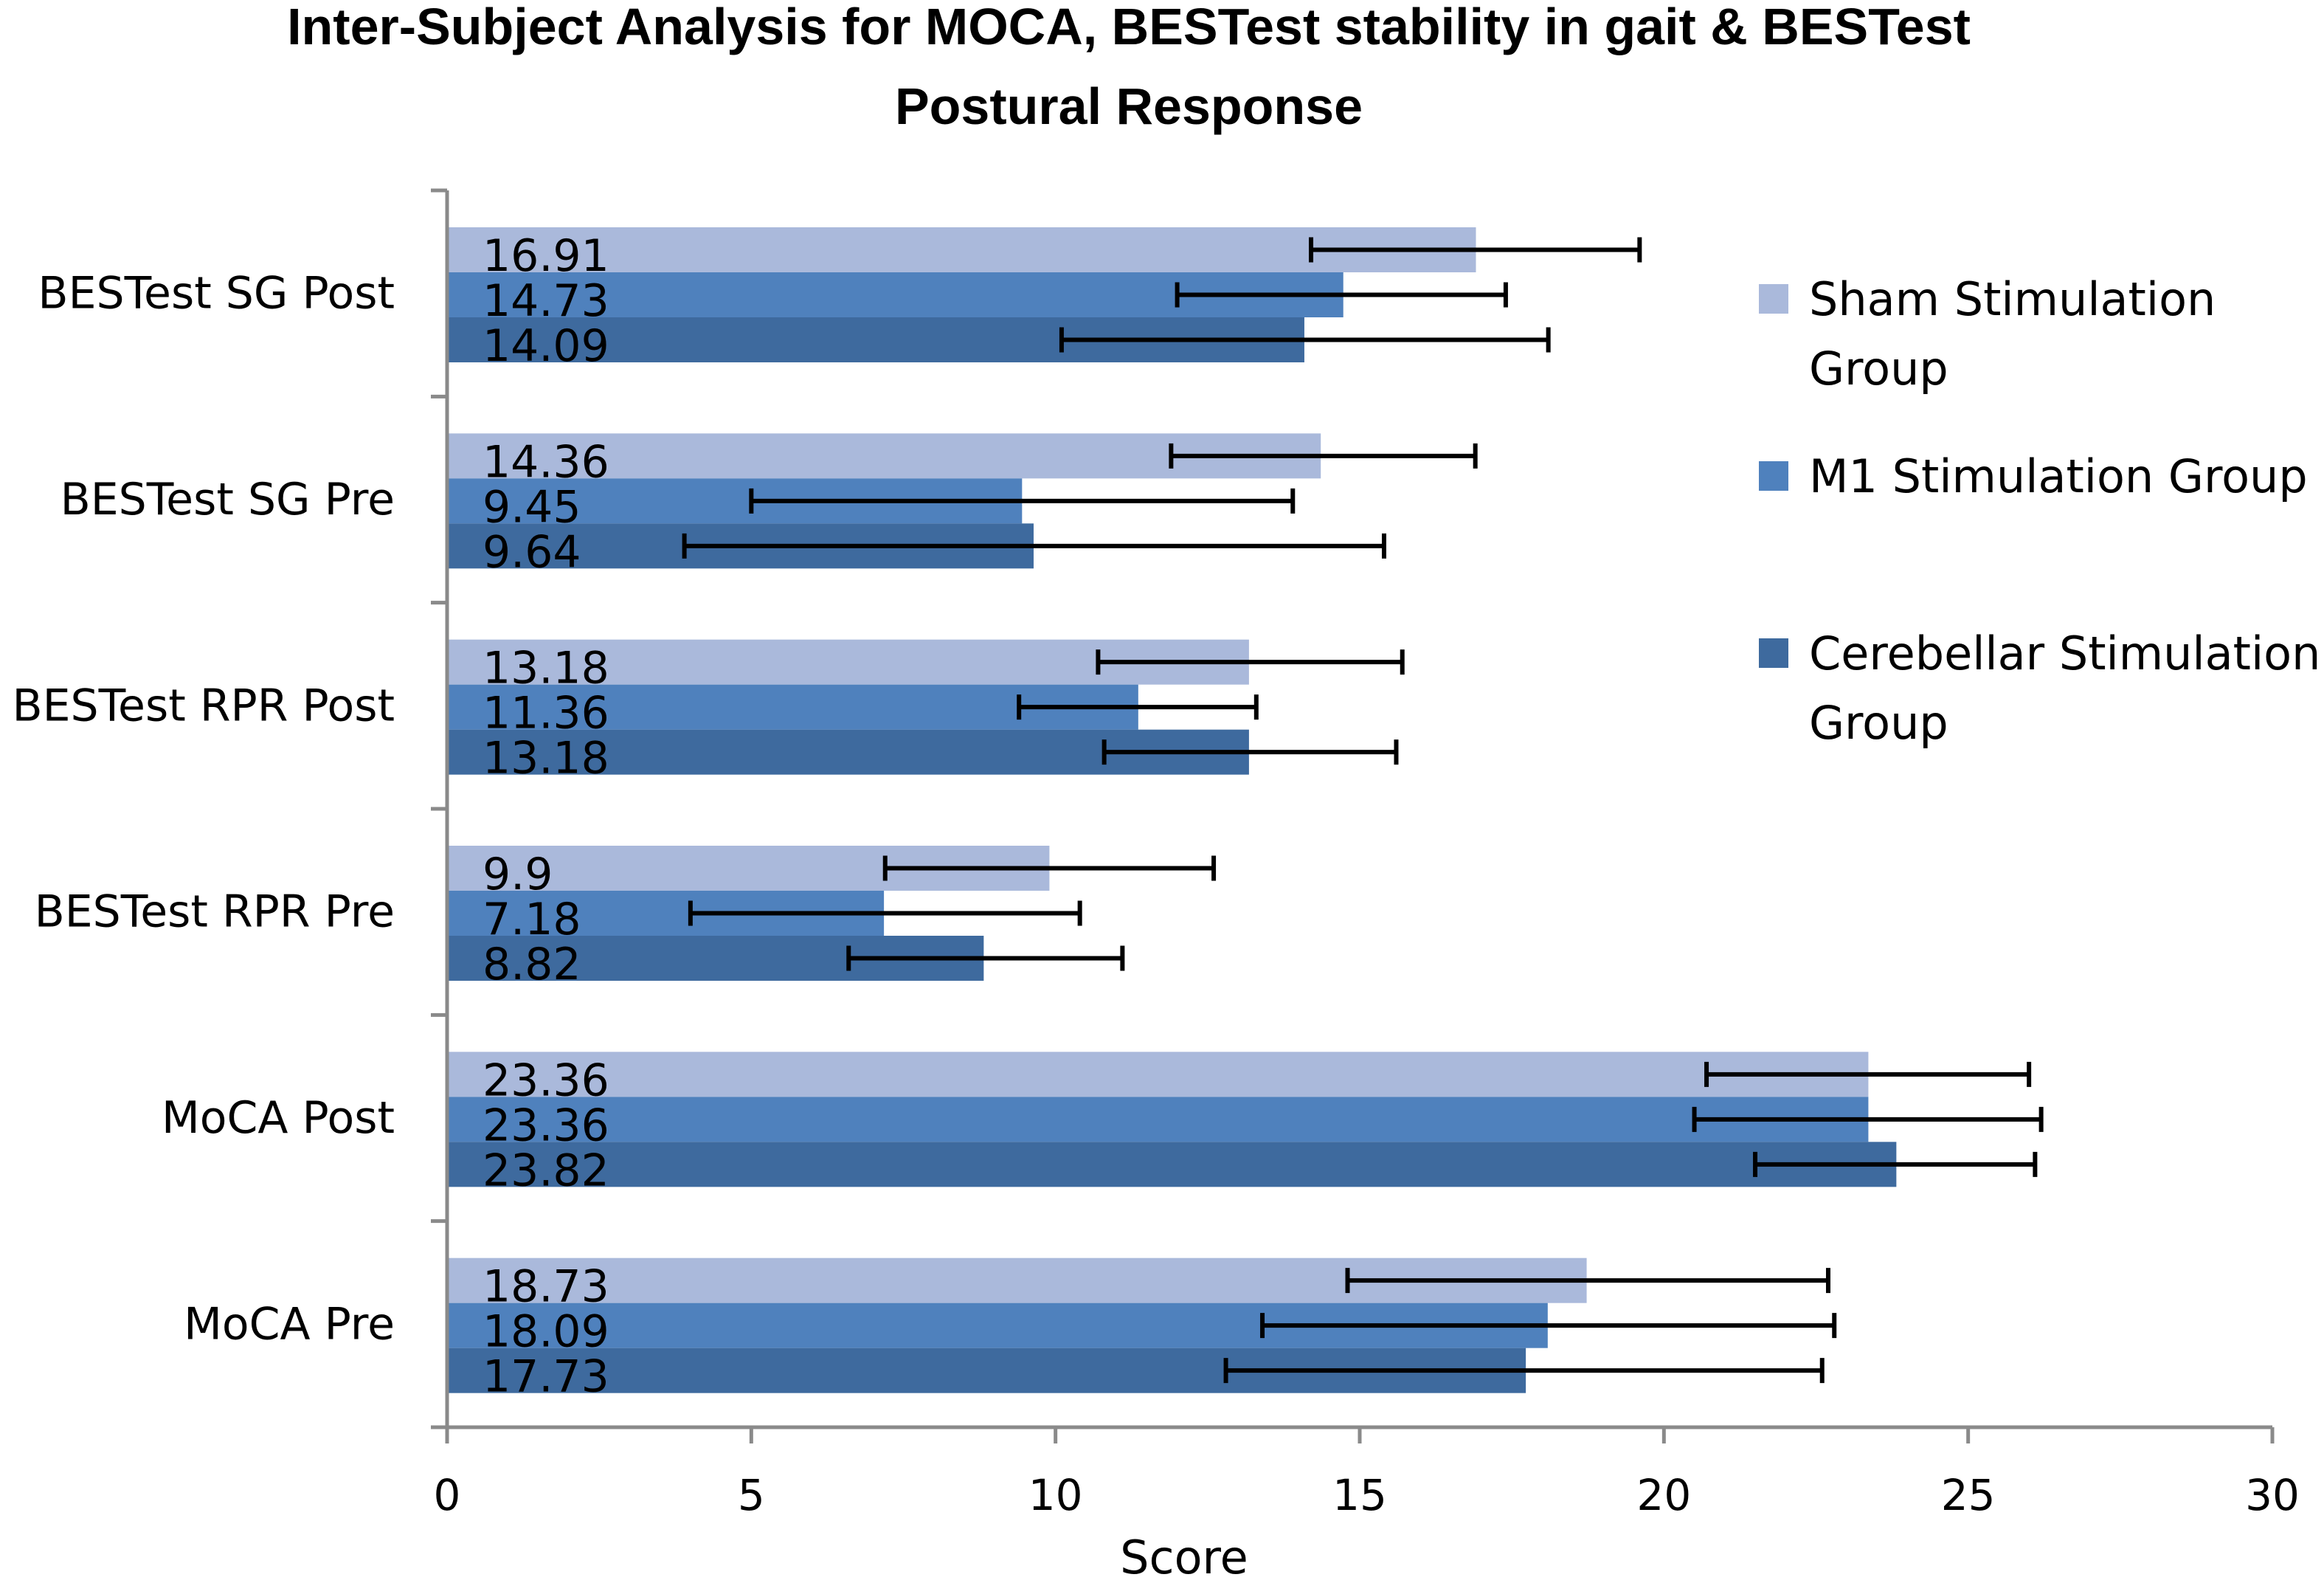 This screenshot has width=2324, height=1580. Describe the element at coordinates (1184, 1555) in the screenshot. I see `x-axis-title: Score` at that location.